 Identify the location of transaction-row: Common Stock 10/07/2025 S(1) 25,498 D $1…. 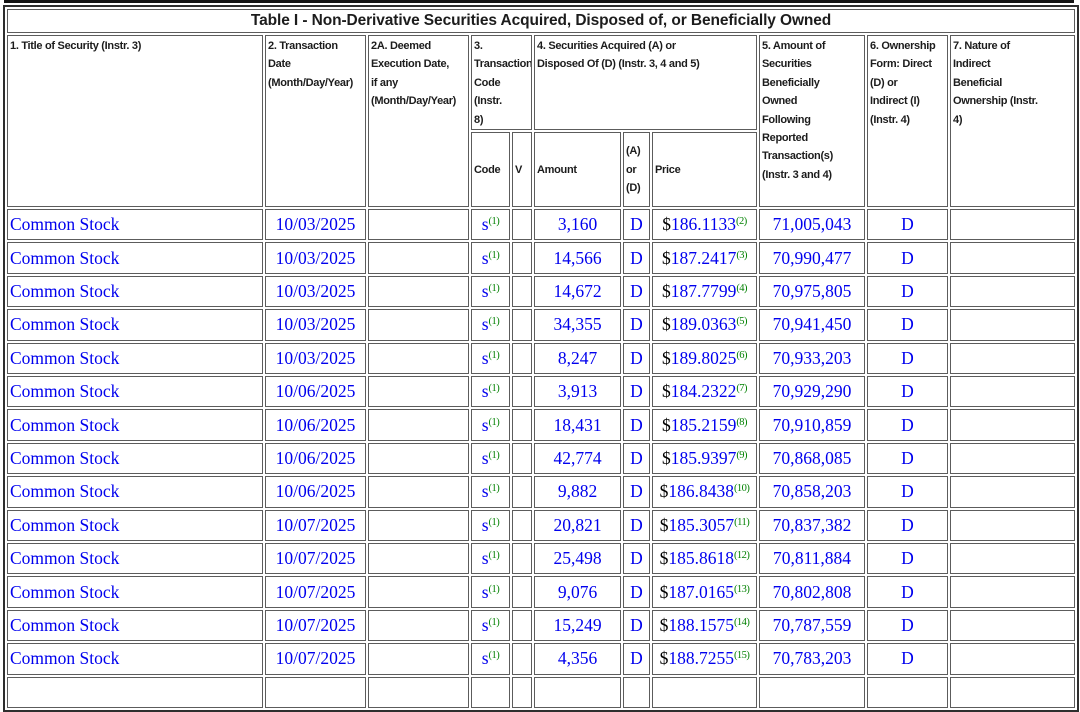
(541, 558).